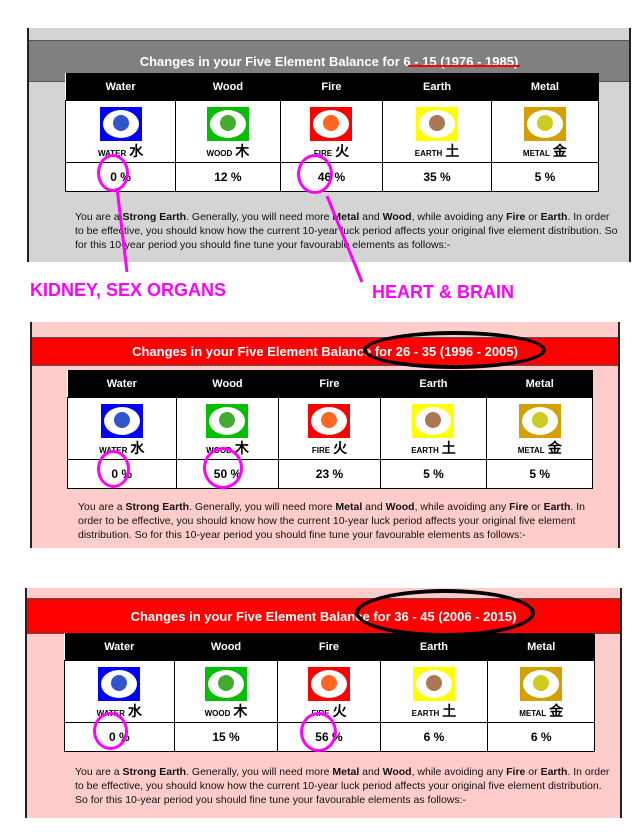 This screenshot has height=832, width=644. Describe the element at coordinates (434, 737) in the screenshot. I see `value-earth: 6 %` at that location.